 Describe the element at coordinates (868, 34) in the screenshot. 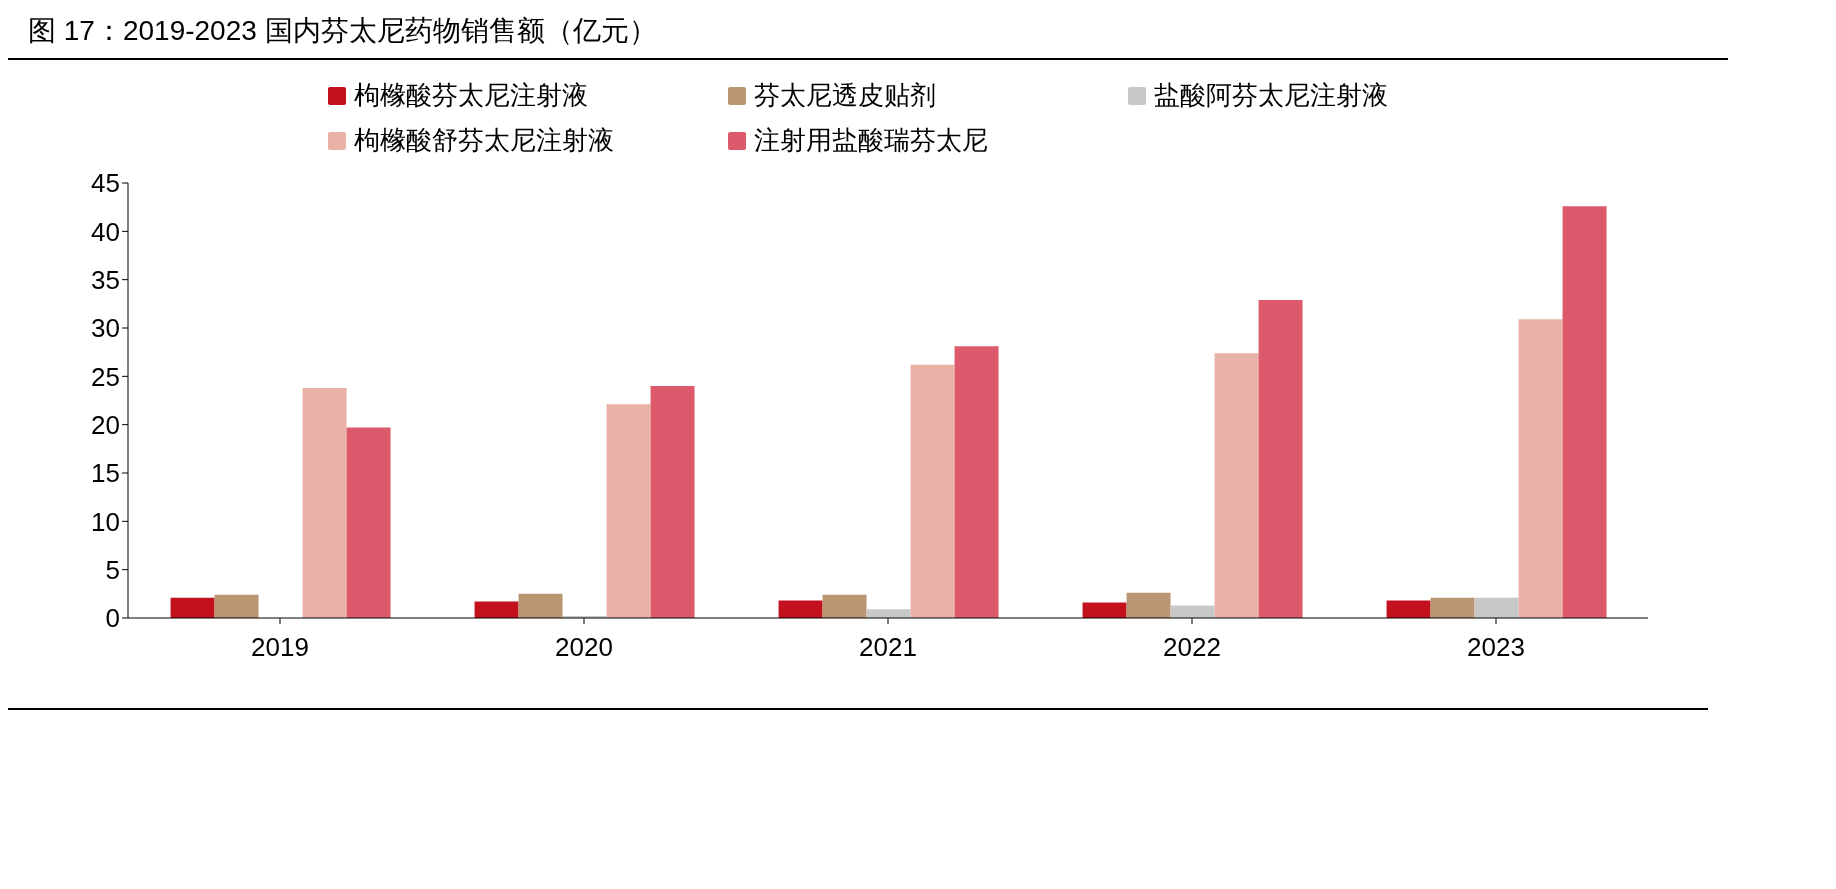

I see `chart-title: 图 17：2019-2023 国内芬太尼药物销售额（亿元）` at that location.